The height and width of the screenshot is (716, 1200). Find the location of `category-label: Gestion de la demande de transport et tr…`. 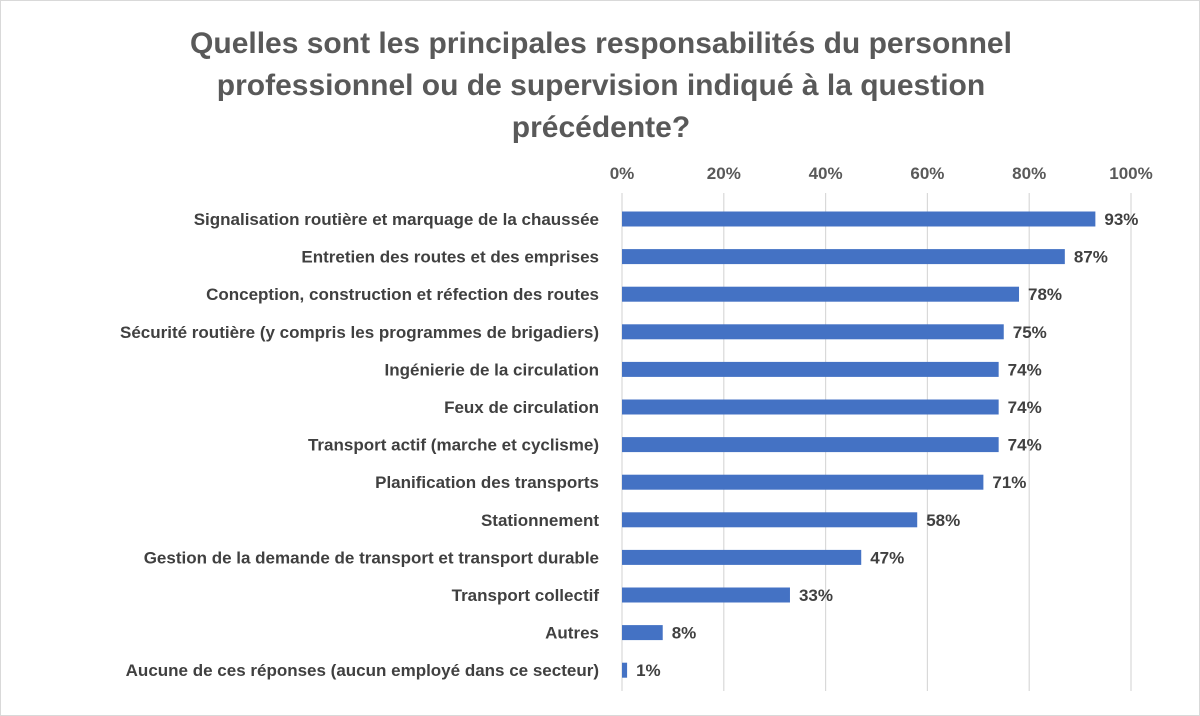

category-label: Gestion de la demande de transport et tr… is located at coordinates (371, 557).